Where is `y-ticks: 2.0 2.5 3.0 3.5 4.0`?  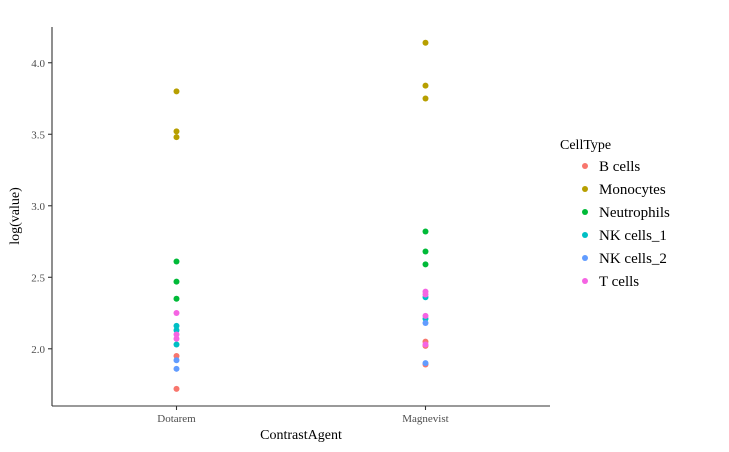 y-ticks: 2.0 2.5 3.0 3.5 4.0 is located at coordinates (41, 207).